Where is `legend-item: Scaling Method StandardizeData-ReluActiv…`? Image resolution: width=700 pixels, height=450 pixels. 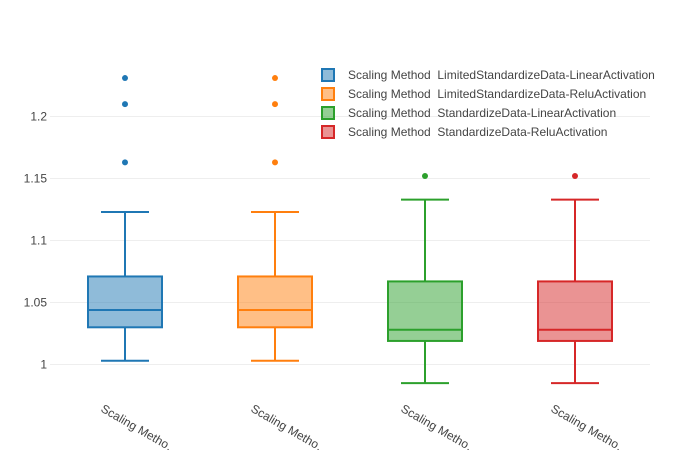
legend-item: Scaling Method StandardizeData-ReluActiv… is located at coordinates (464, 132).